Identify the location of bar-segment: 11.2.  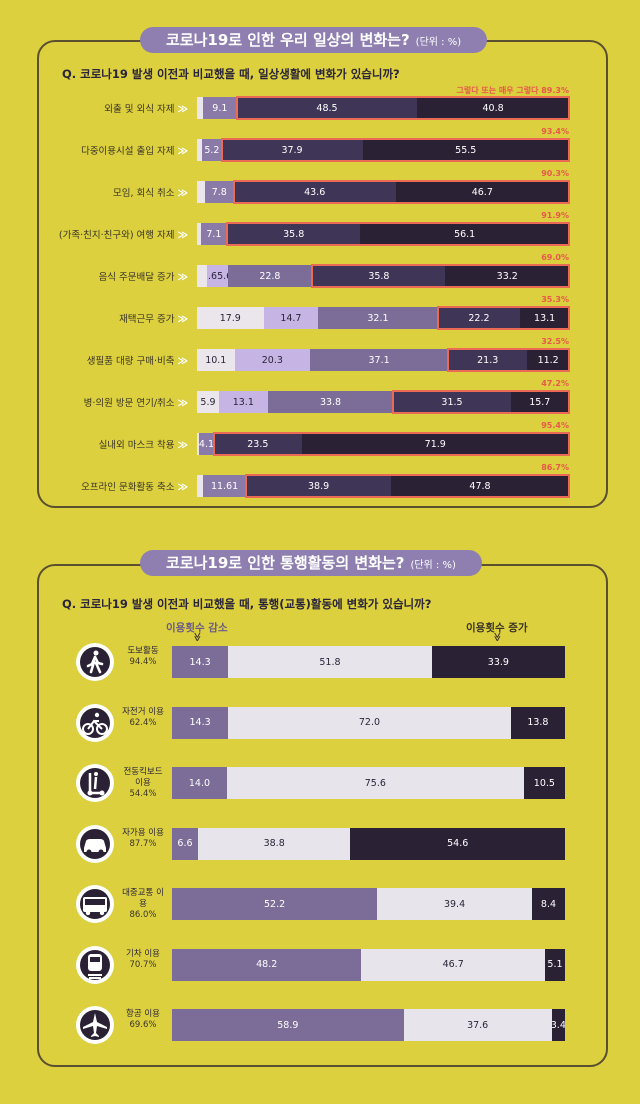
(548, 360).